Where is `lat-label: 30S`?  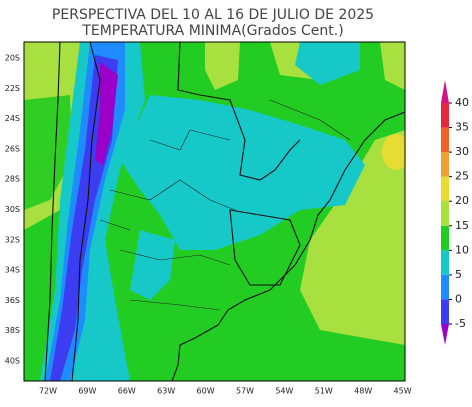
lat-label: 30S is located at coordinates (12, 209).